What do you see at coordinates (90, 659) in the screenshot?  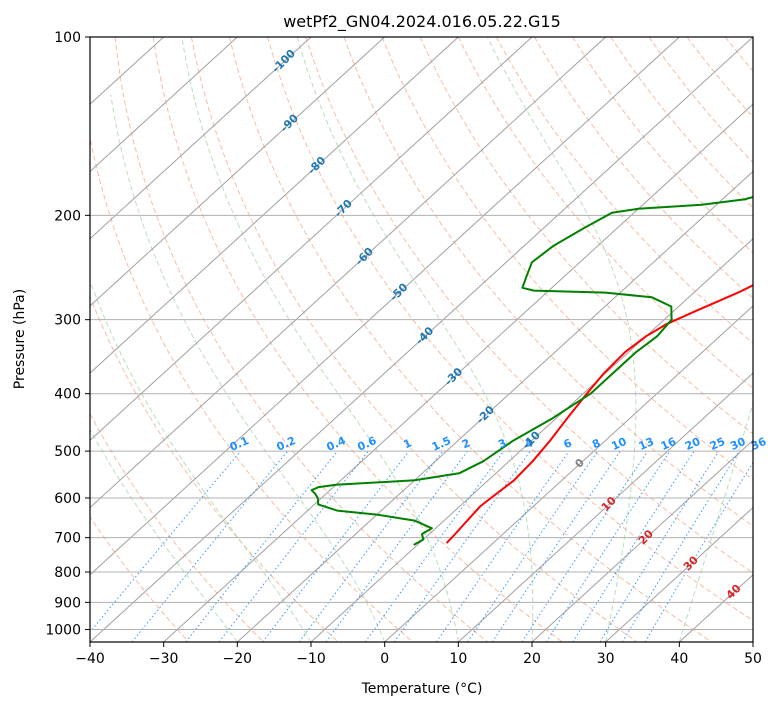 I see `x-tick-label: −40` at bounding box center [90, 659].